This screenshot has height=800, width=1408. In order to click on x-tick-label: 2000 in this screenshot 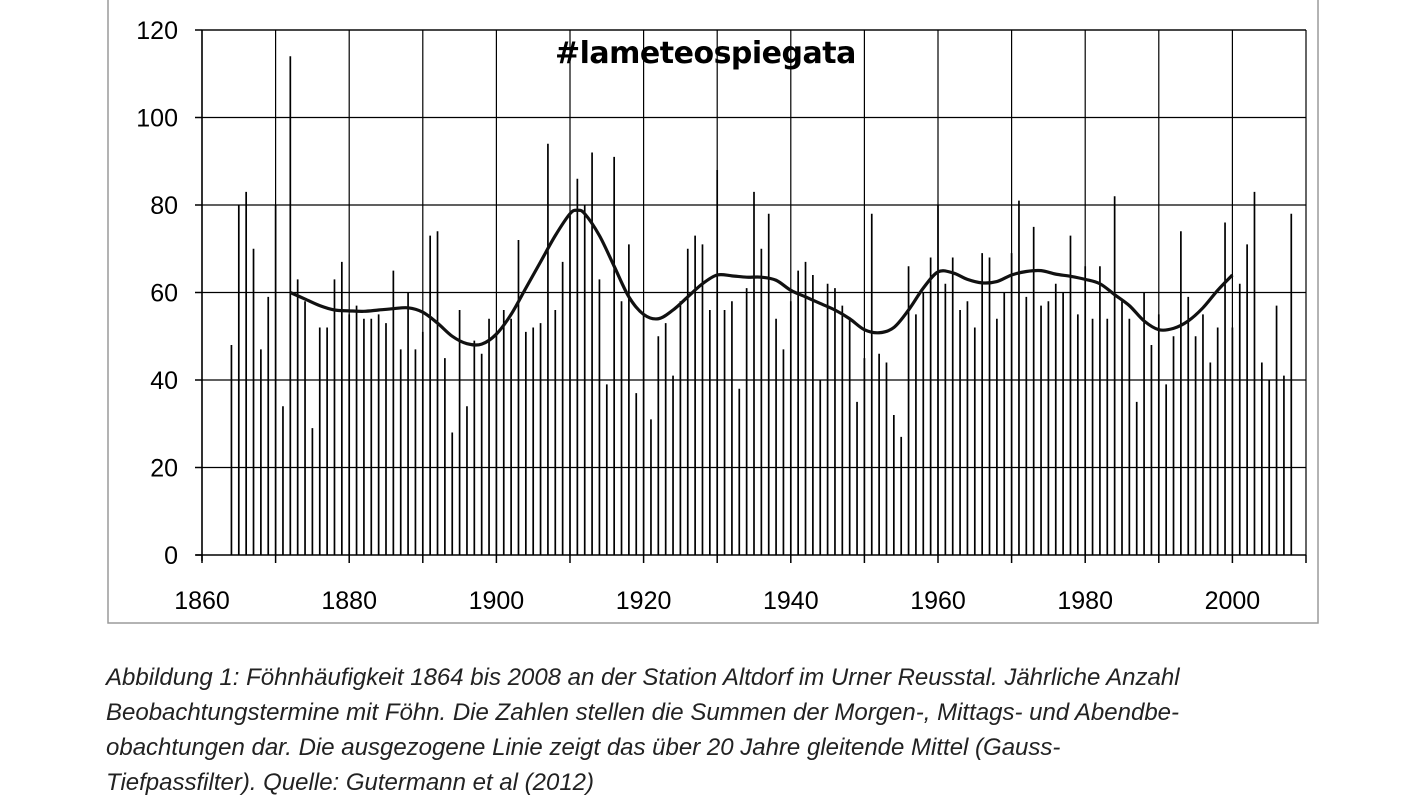, I will do `click(1233, 601)`.